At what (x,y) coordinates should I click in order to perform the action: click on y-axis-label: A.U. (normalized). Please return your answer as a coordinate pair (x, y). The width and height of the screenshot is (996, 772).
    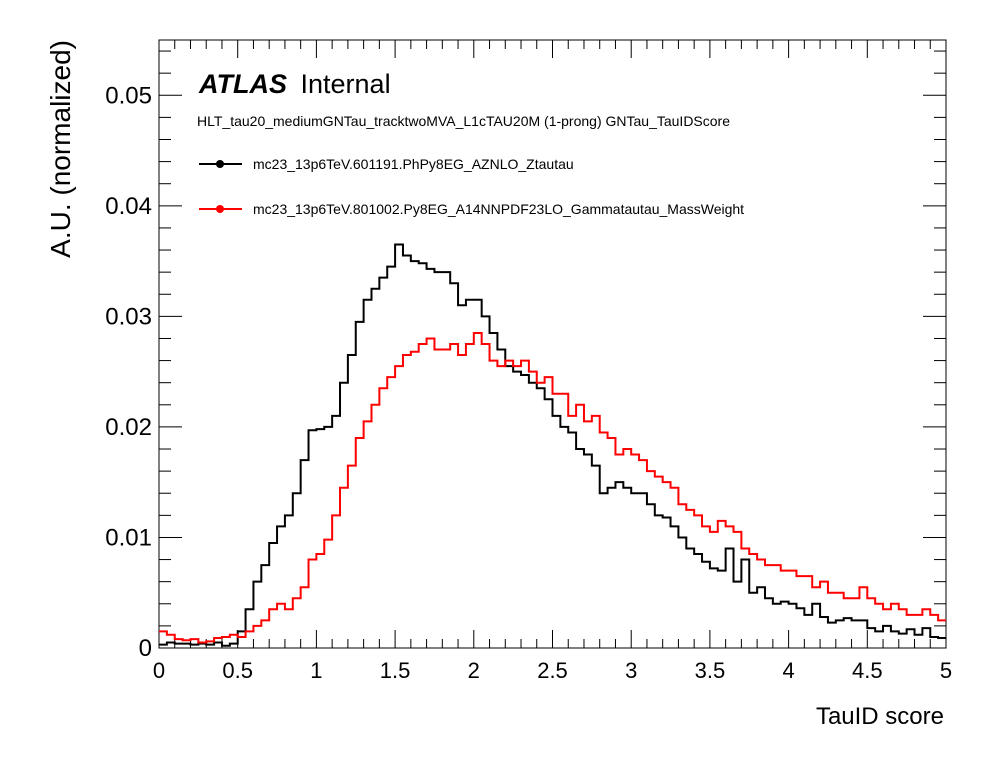
    Looking at the image, I should click on (60, 149).